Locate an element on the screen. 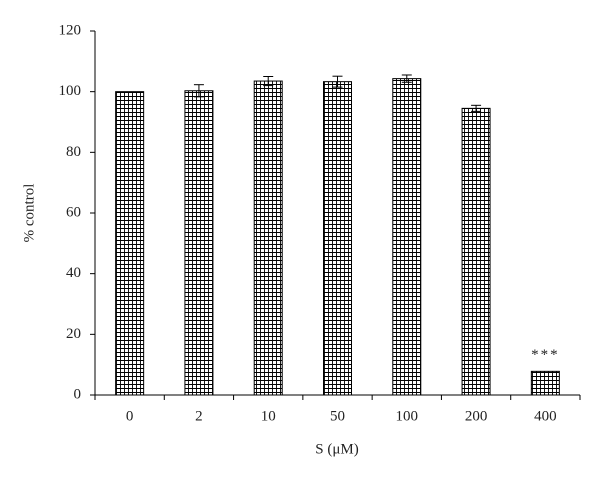  annotation: *** is located at coordinates (545, 355).